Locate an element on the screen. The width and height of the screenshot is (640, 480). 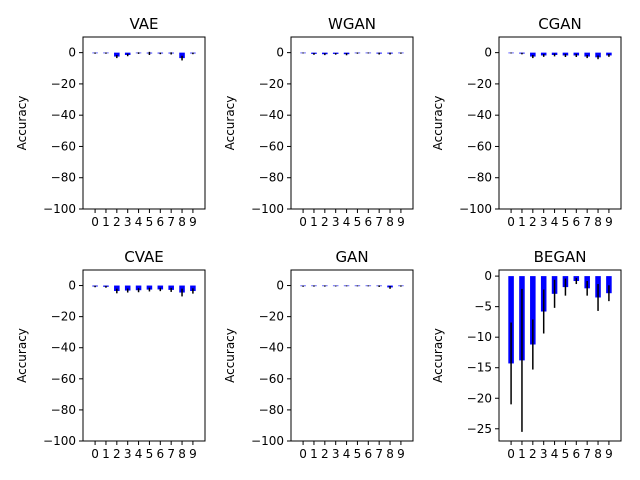
subplot-title: CGAN is located at coordinates (560, 24).